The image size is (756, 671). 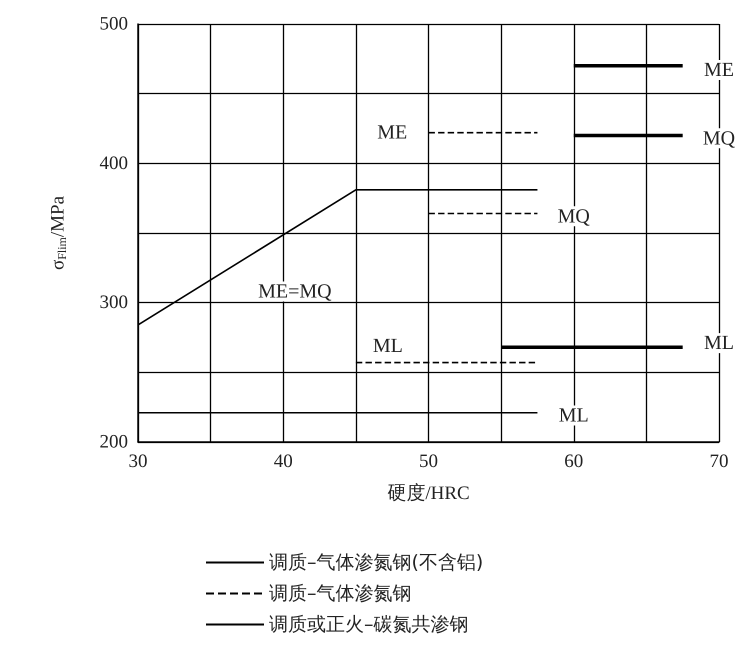 What do you see at coordinates (114, 442) in the screenshot?
I see `y-tick-label: 200` at bounding box center [114, 442].